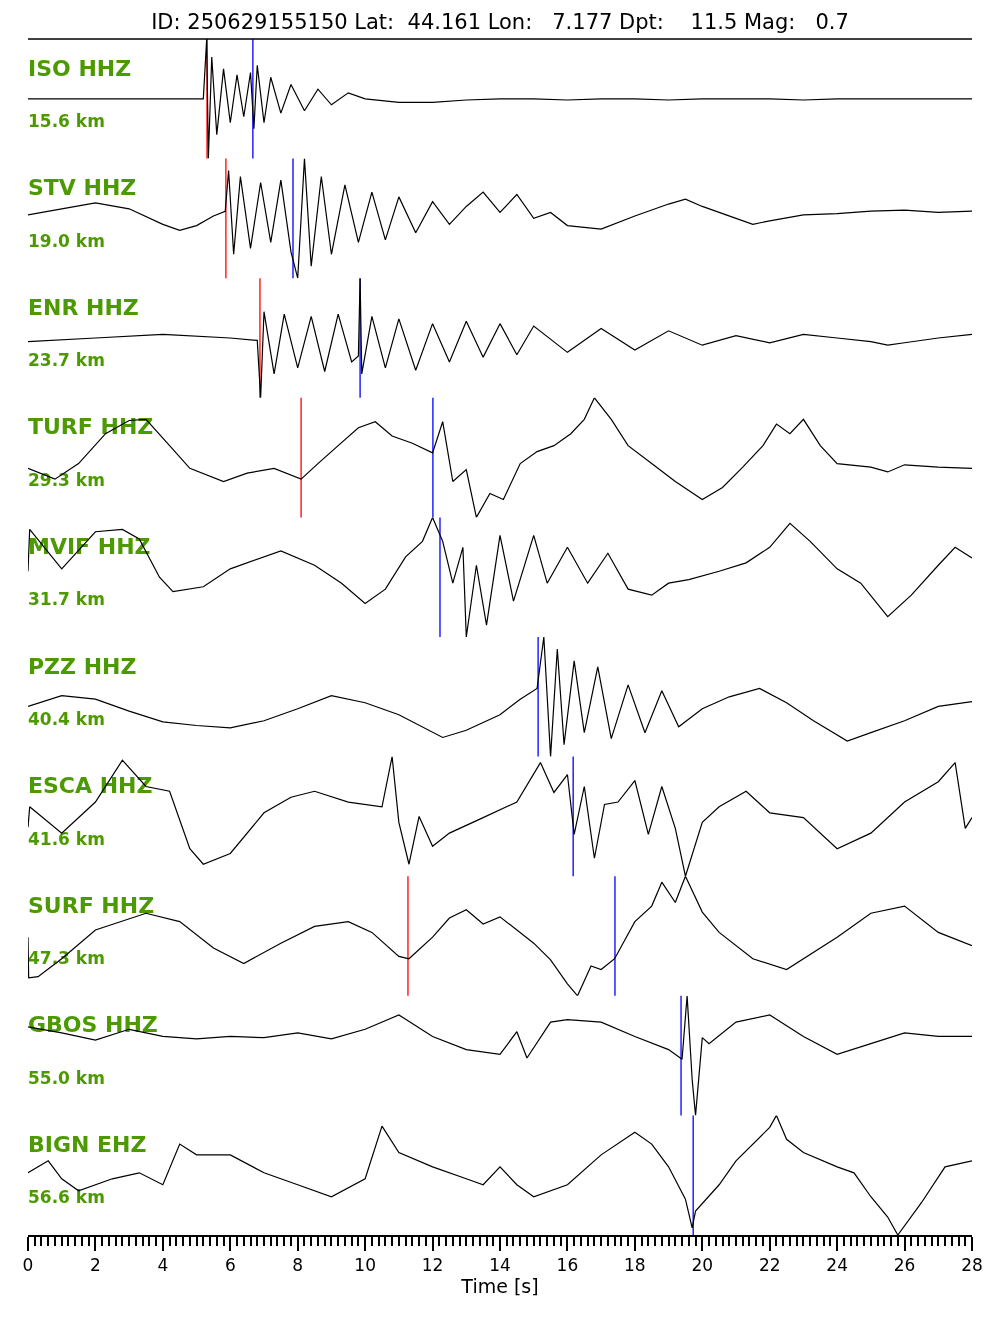 The width and height of the screenshot is (1000, 1333). What do you see at coordinates (298, 1265) in the screenshot?
I see `x-tick-label: 8` at bounding box center [298, 1265].